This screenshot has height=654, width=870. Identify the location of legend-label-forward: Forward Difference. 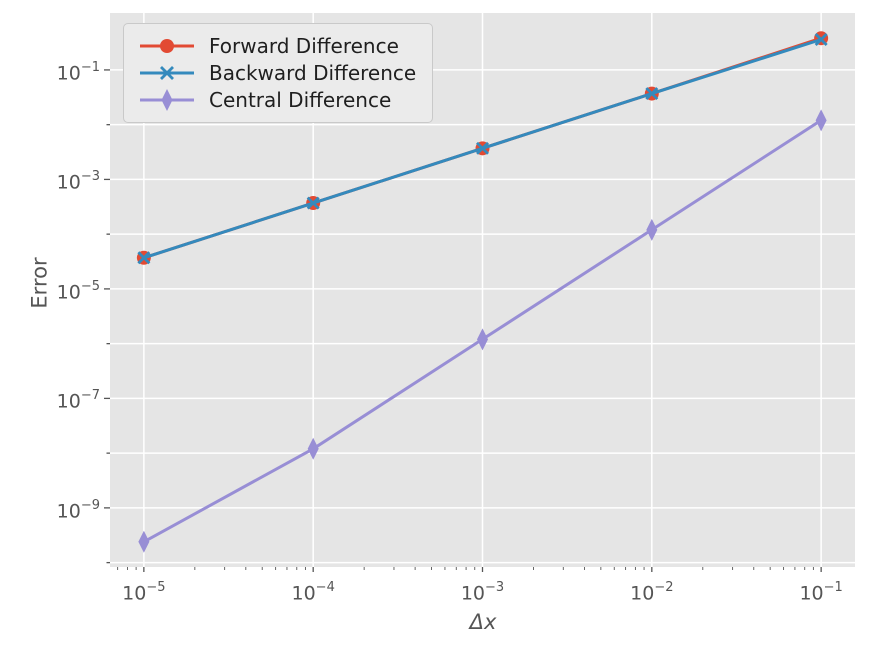
(304, 45).